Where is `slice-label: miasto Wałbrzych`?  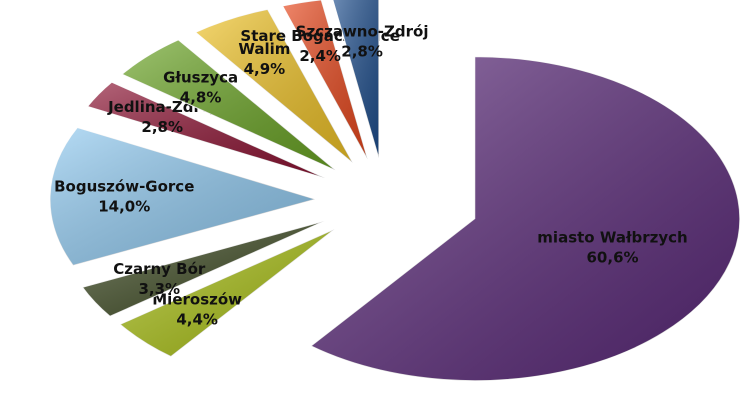
slice-label: miasto Wałbrzych is located at coordinates (612, 237).